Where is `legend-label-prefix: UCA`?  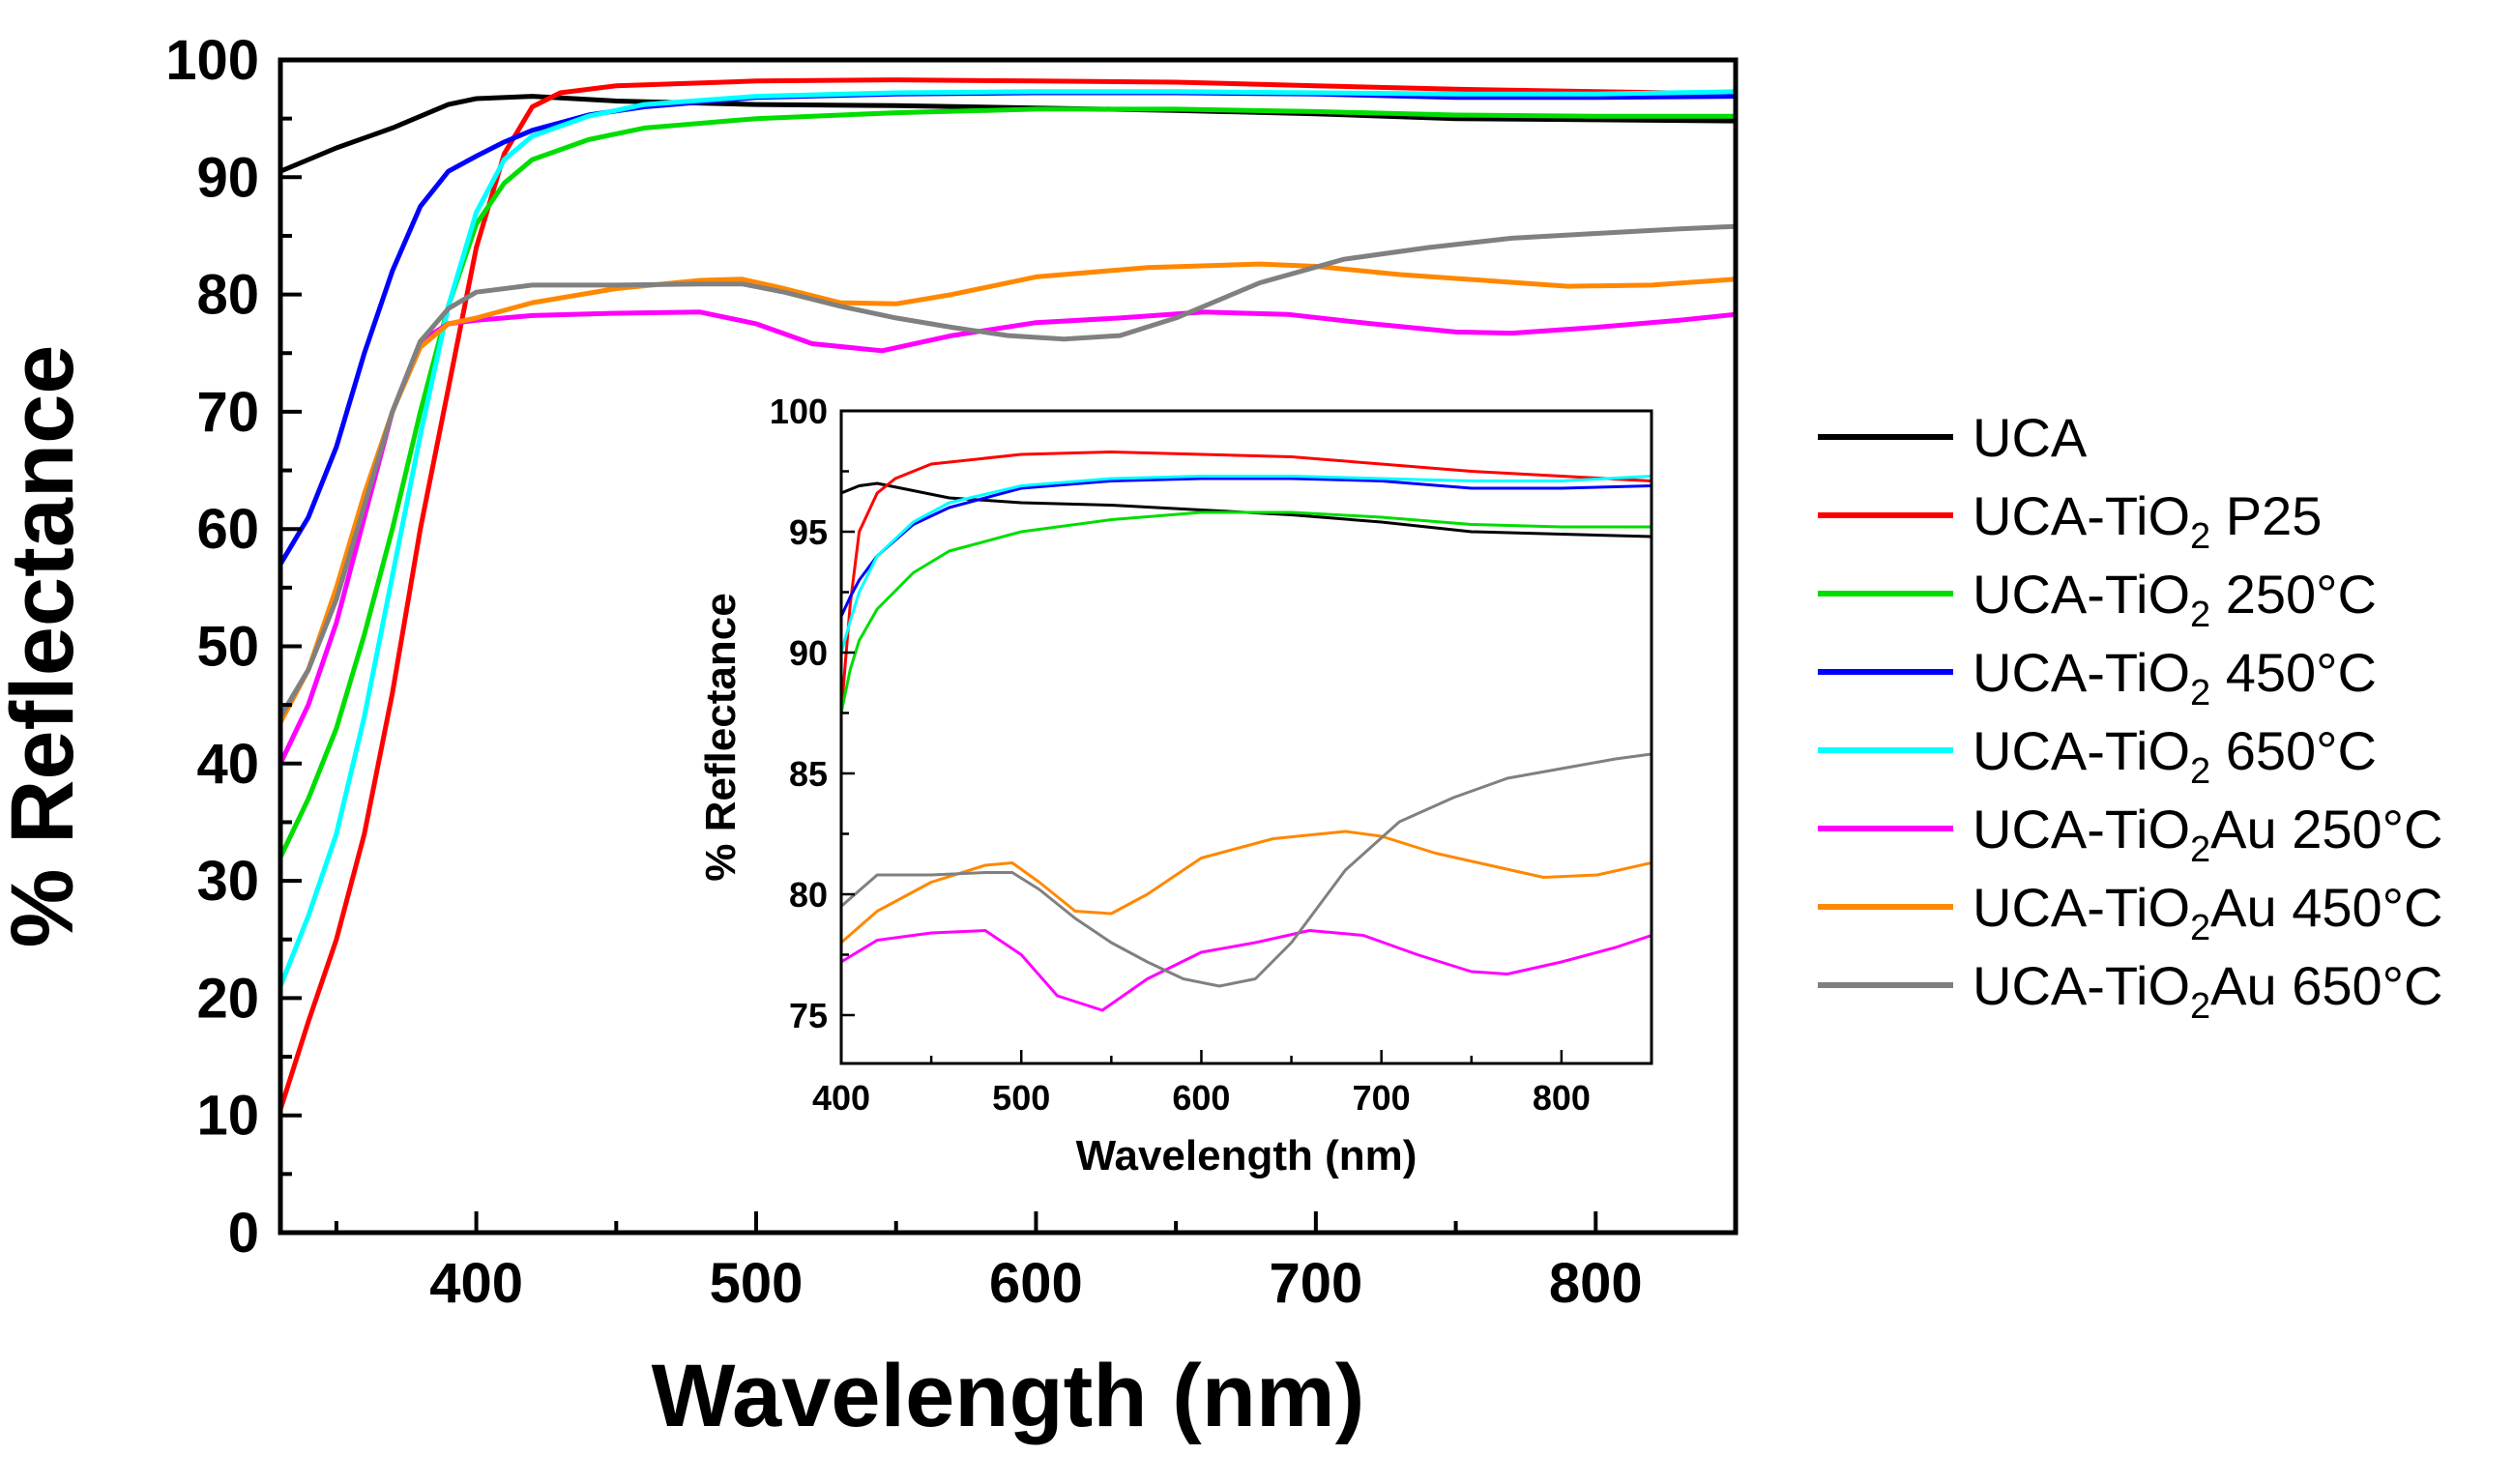 legend-label-prefix: UCA is located at coordinates (2030, 437).